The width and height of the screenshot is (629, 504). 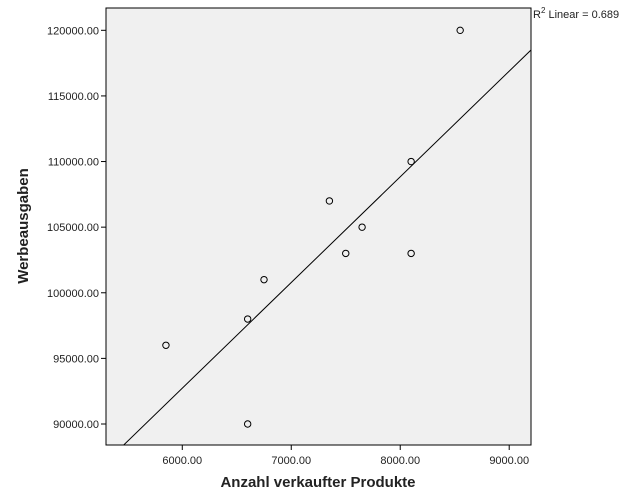 What do you see at coordinates (76, 359) in the screenshot?
I see `y-tick-label: 95000.00` at bounding box center [76, 359].